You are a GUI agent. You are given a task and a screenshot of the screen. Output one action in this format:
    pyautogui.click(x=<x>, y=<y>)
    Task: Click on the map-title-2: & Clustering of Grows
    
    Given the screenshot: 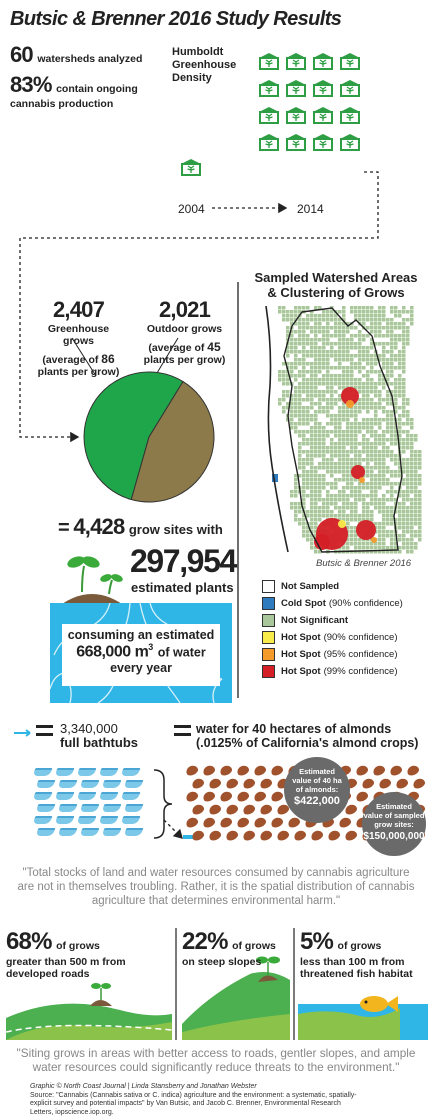 What is the action you would take?
    pyautogui.click(x=336, y=292)
    